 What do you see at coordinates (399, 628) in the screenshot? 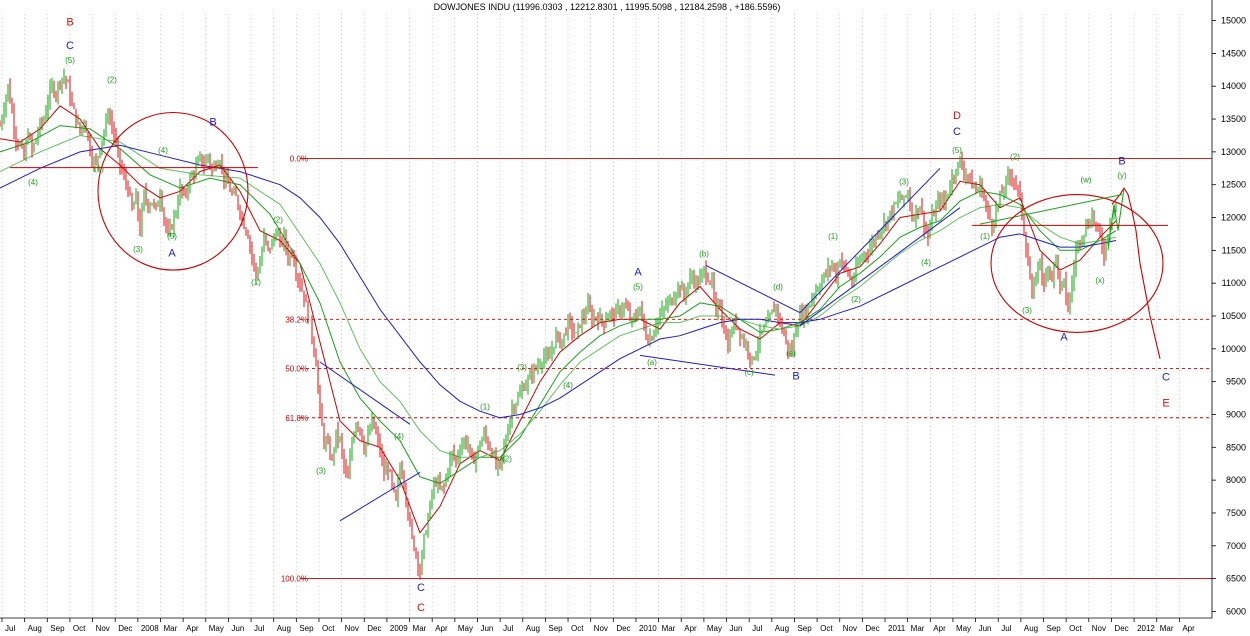
I see `x-tick-label: 2009` at bounding box center [399, 628].